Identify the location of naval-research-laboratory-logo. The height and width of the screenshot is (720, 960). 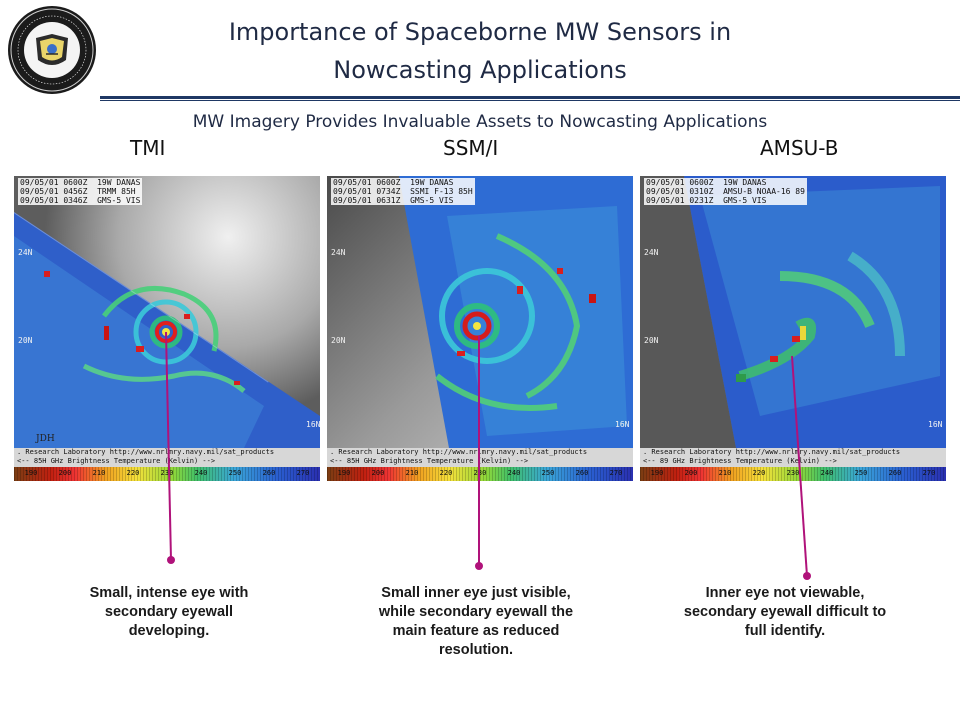
(52, 50).